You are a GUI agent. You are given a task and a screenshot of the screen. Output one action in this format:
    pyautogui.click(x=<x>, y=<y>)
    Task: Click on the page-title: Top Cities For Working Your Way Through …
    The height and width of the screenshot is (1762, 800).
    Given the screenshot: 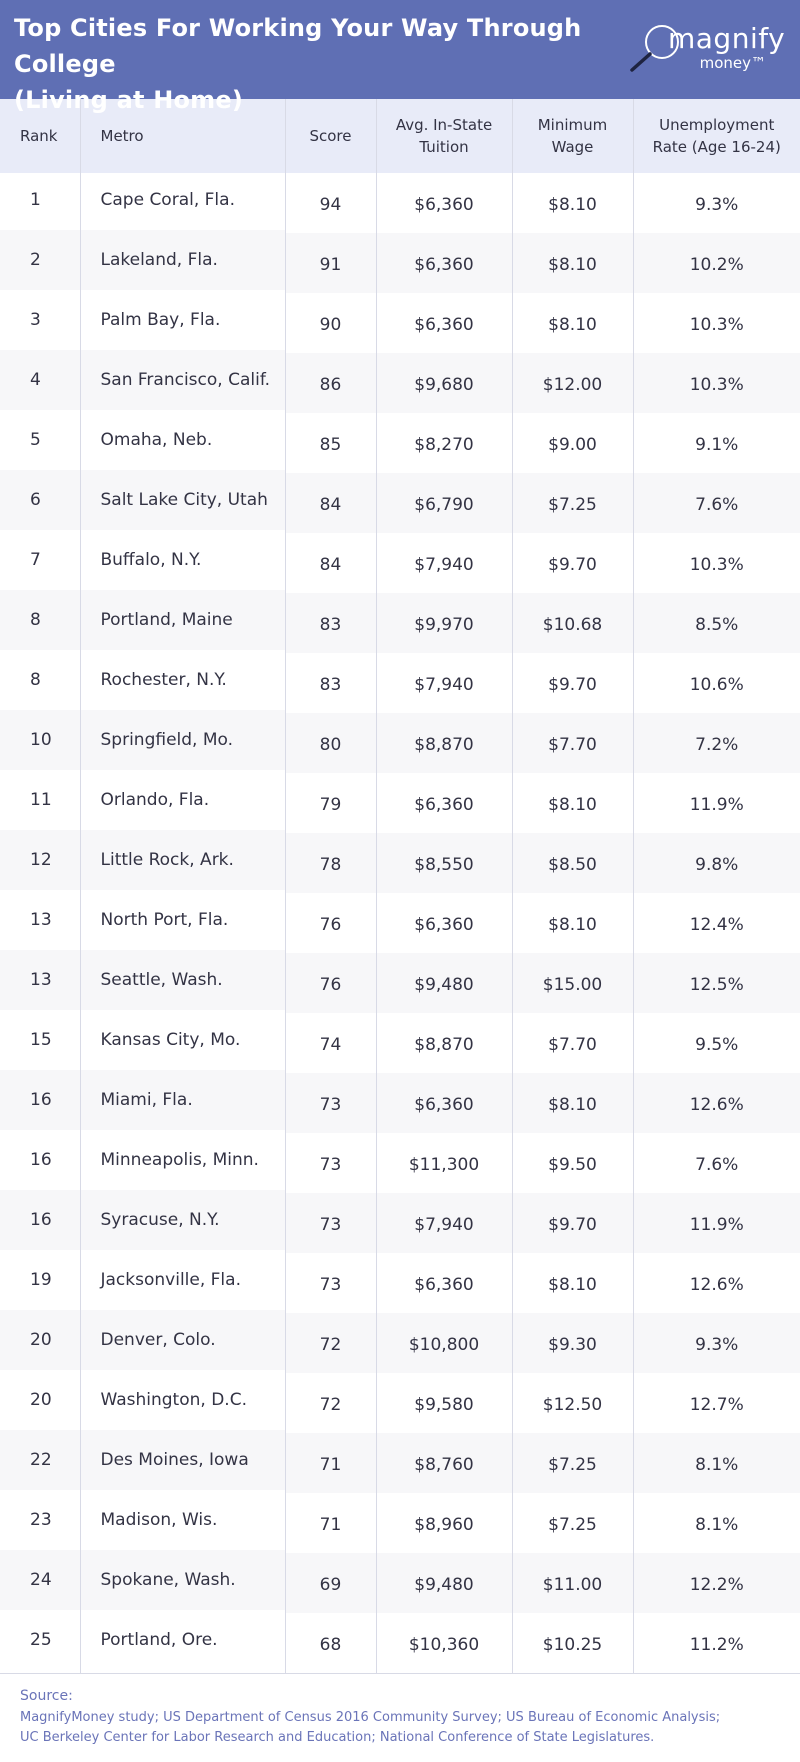 What is the action you would take?
    pyautogui.click(x=334, y=64)
    